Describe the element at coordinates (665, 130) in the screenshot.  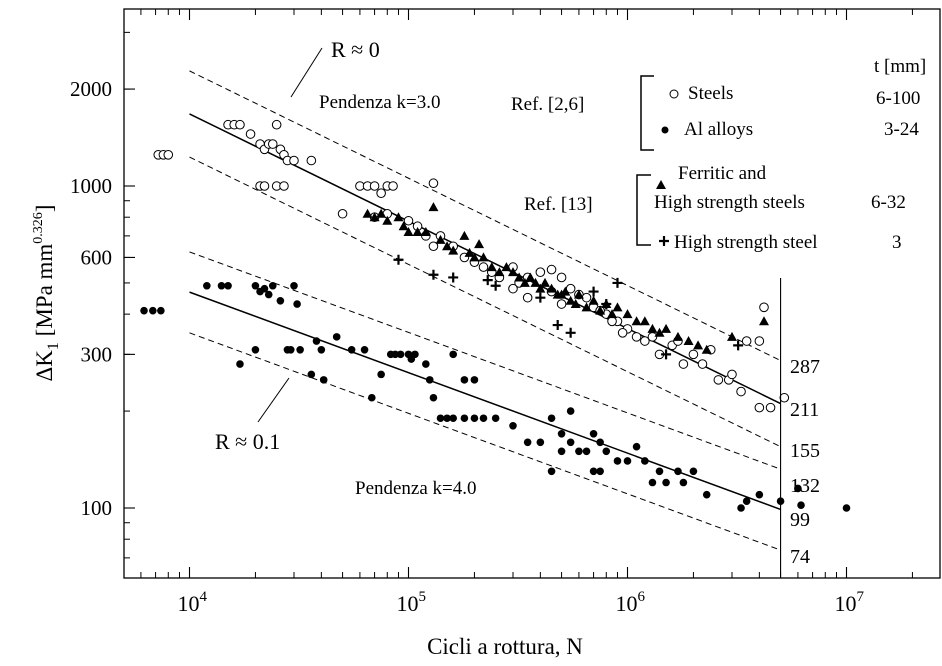
I see `legend-marker-al-alloys` at that location.